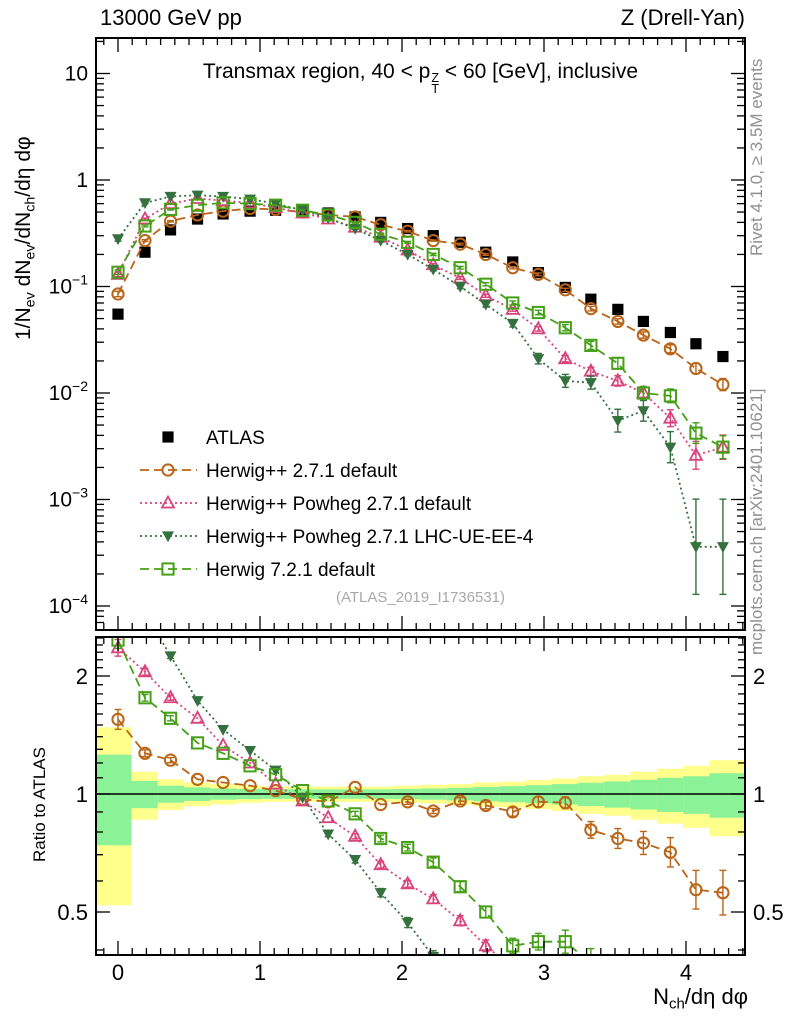 The image size is (786, 1024). I want to click on legend-label-1: Herwig++ 2.7.1 default, so click(302, 471).